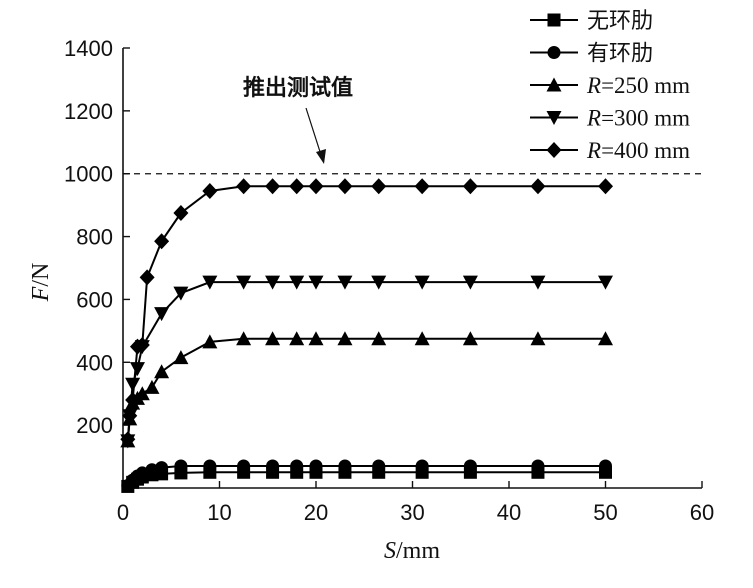 The image size is (753, 588). What do you see at coordinates (94, 362) in the screenshot?
I see `y-tick-label: 400` at bounding box center [94, 362].